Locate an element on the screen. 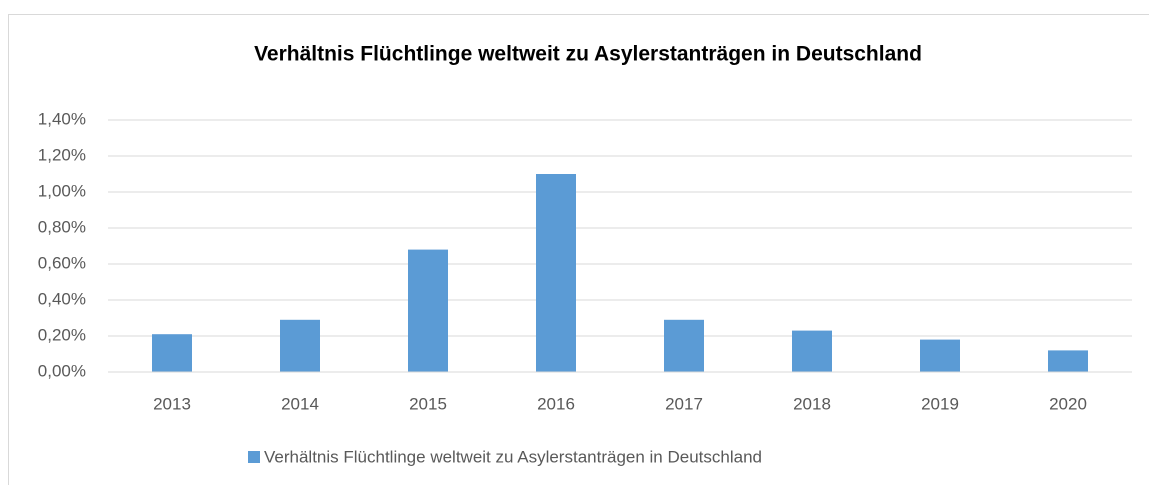 This screenshot has width=1149, height=485. y-tick-label: 0,60% is located at coordinates (62, 262).